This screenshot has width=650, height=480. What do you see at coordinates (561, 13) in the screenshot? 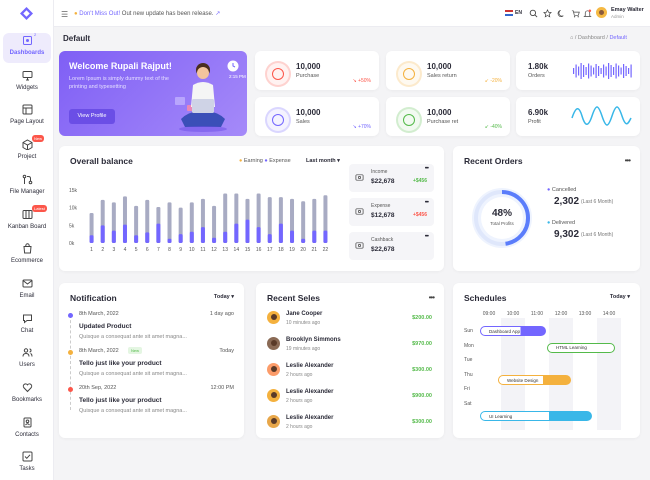
I see `moon-icon` at bounding box center [561, 13].